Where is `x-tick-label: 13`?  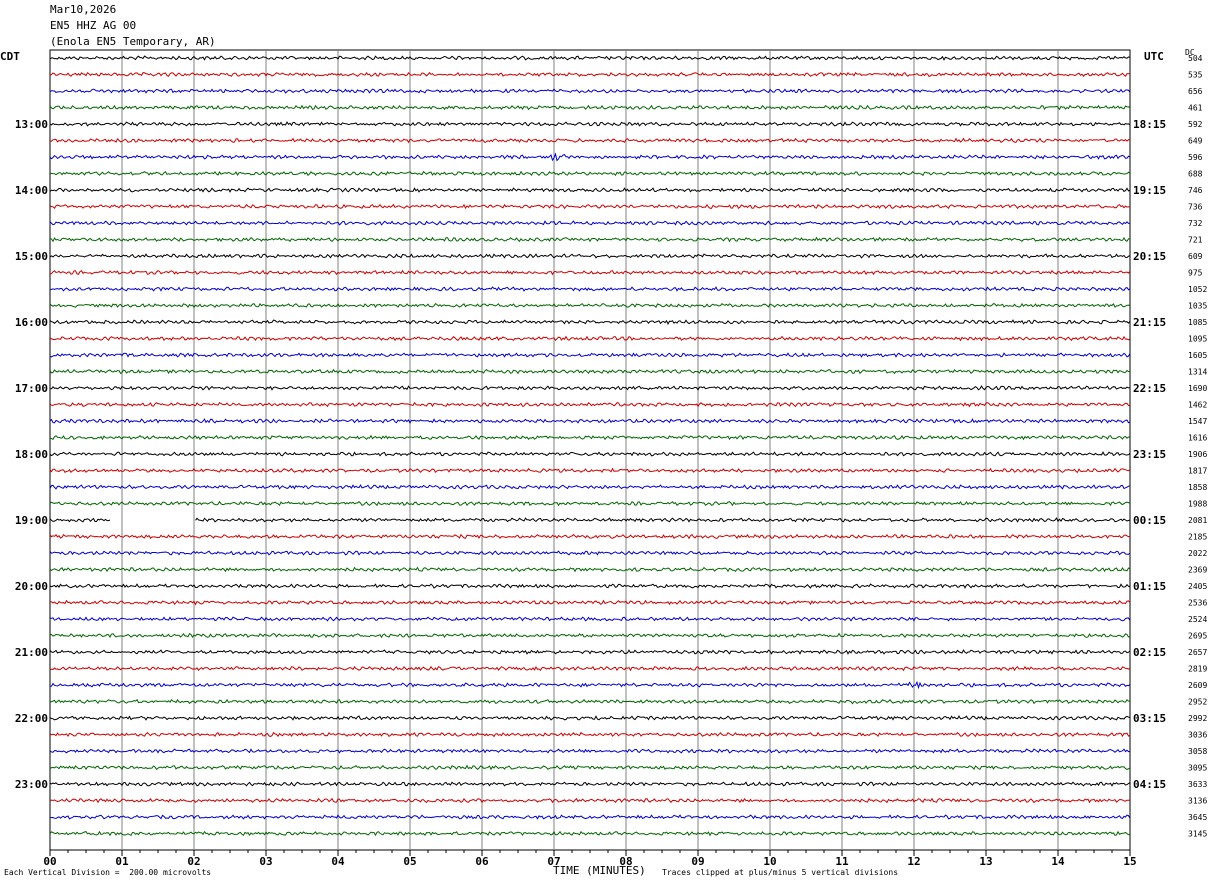 x-tick-label: 13 is located at coordinates (985, 861).